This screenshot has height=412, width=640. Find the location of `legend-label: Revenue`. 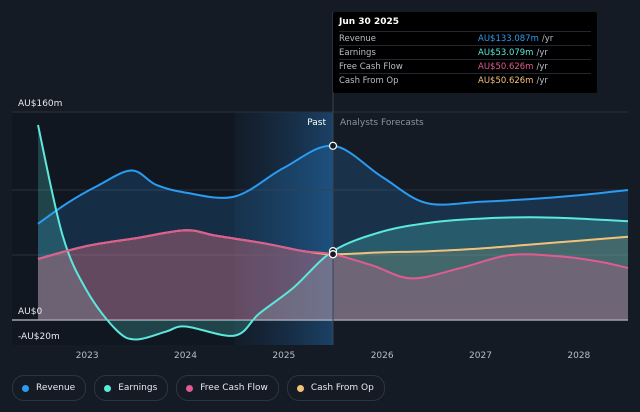

legend-label: Revenue is located at coordinates (56, 388).